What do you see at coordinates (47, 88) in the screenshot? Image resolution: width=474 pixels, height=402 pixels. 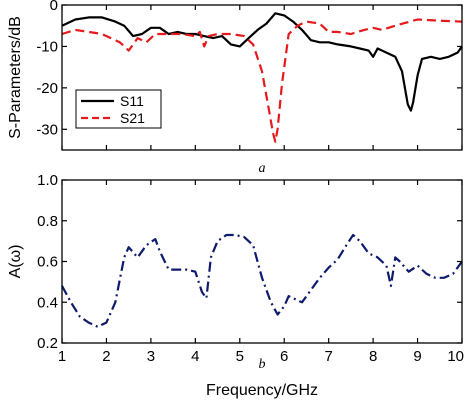 I see `y-tick-label: -20` at bounding box center [47, 88].